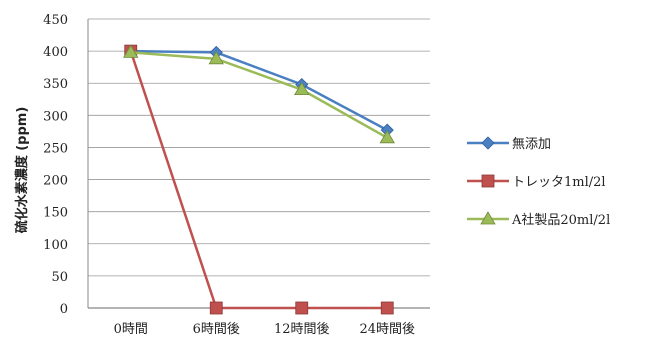 This screenshot has width=670, height=344. What do you see at coordinates (509, 144) in the screenshot?
I see `legend-item: 無添加` at bounding box center [509, 144].